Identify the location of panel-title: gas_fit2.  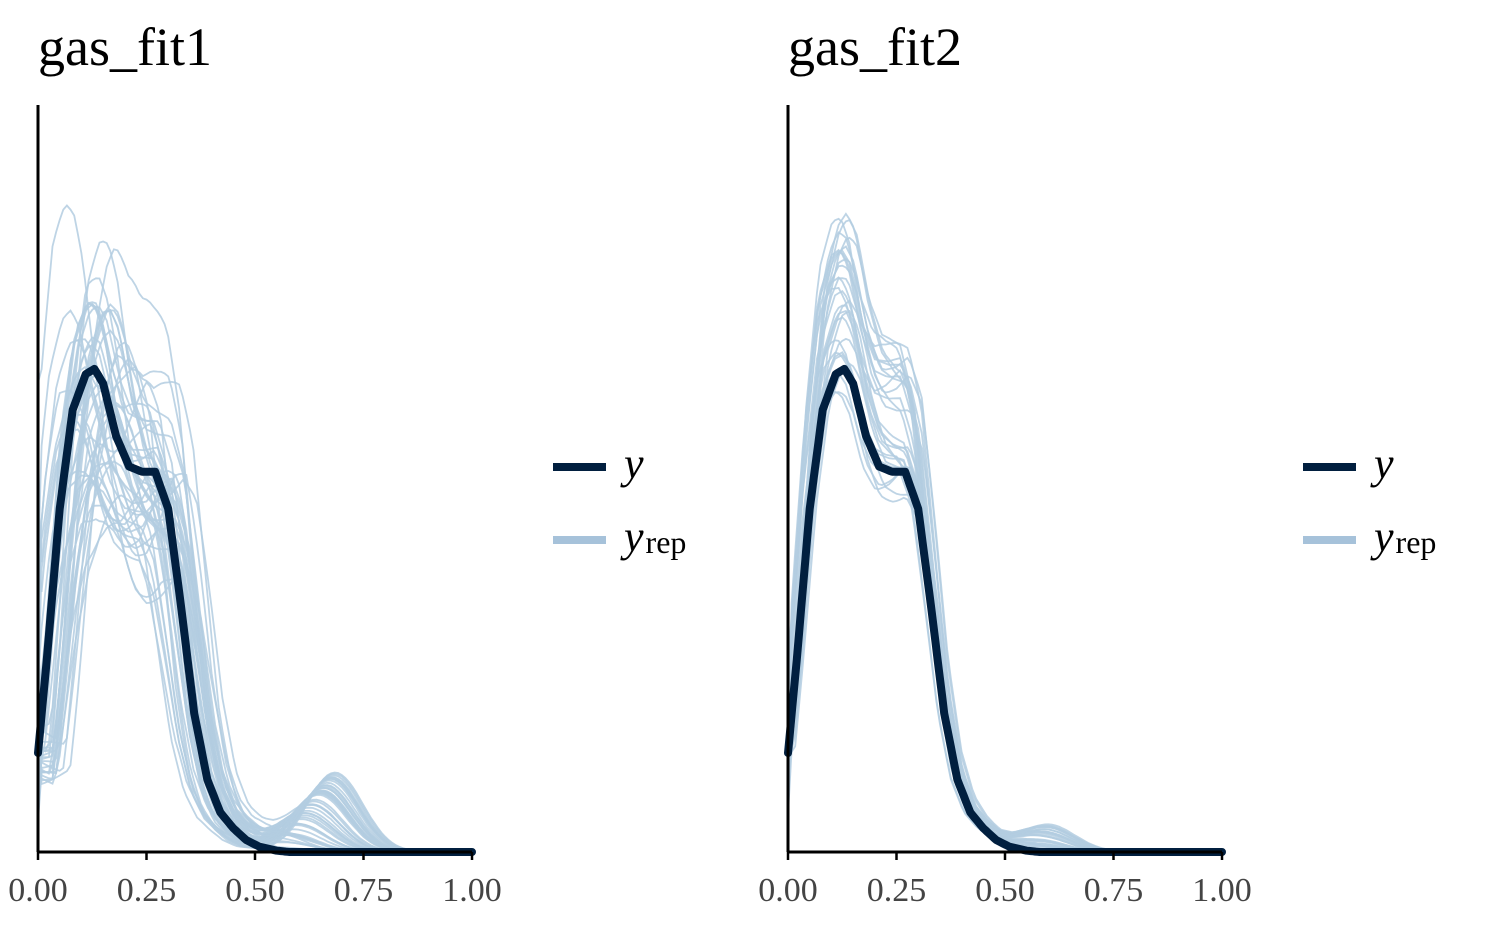
(875, 47).